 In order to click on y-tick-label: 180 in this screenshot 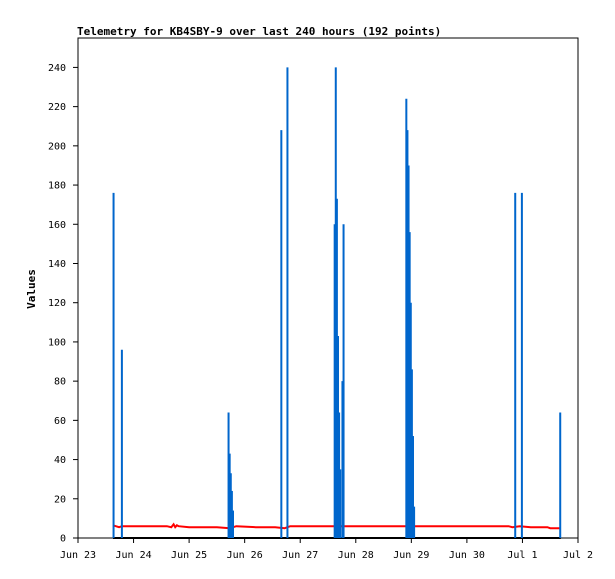, I will do `click(57, 186)`.